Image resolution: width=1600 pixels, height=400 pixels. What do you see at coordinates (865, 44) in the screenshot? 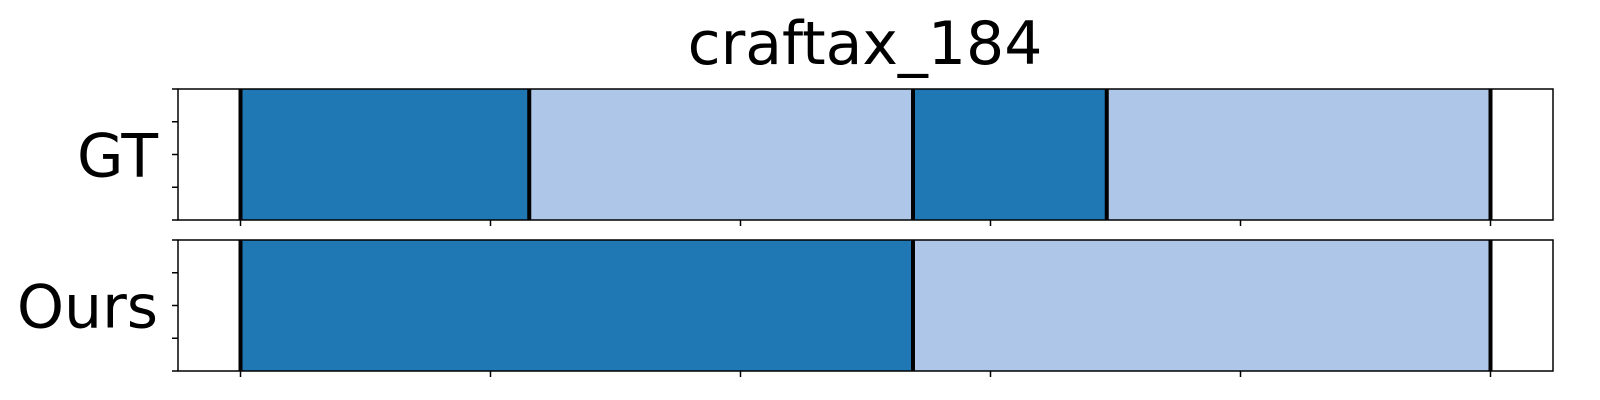
I see `chart-title: craftax_184` at bounding box center [865, 44].